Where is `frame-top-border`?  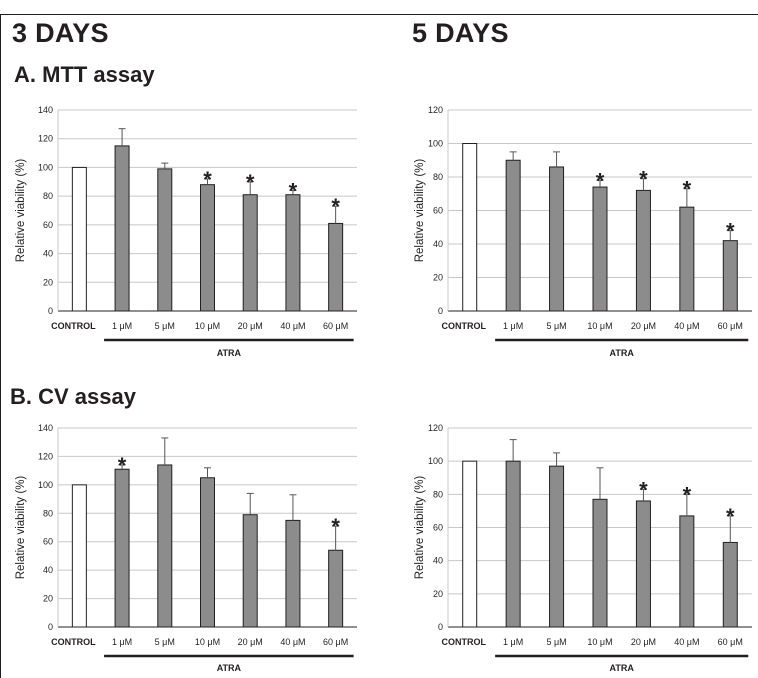 frame-top-border is located at coordinates (379, 14).